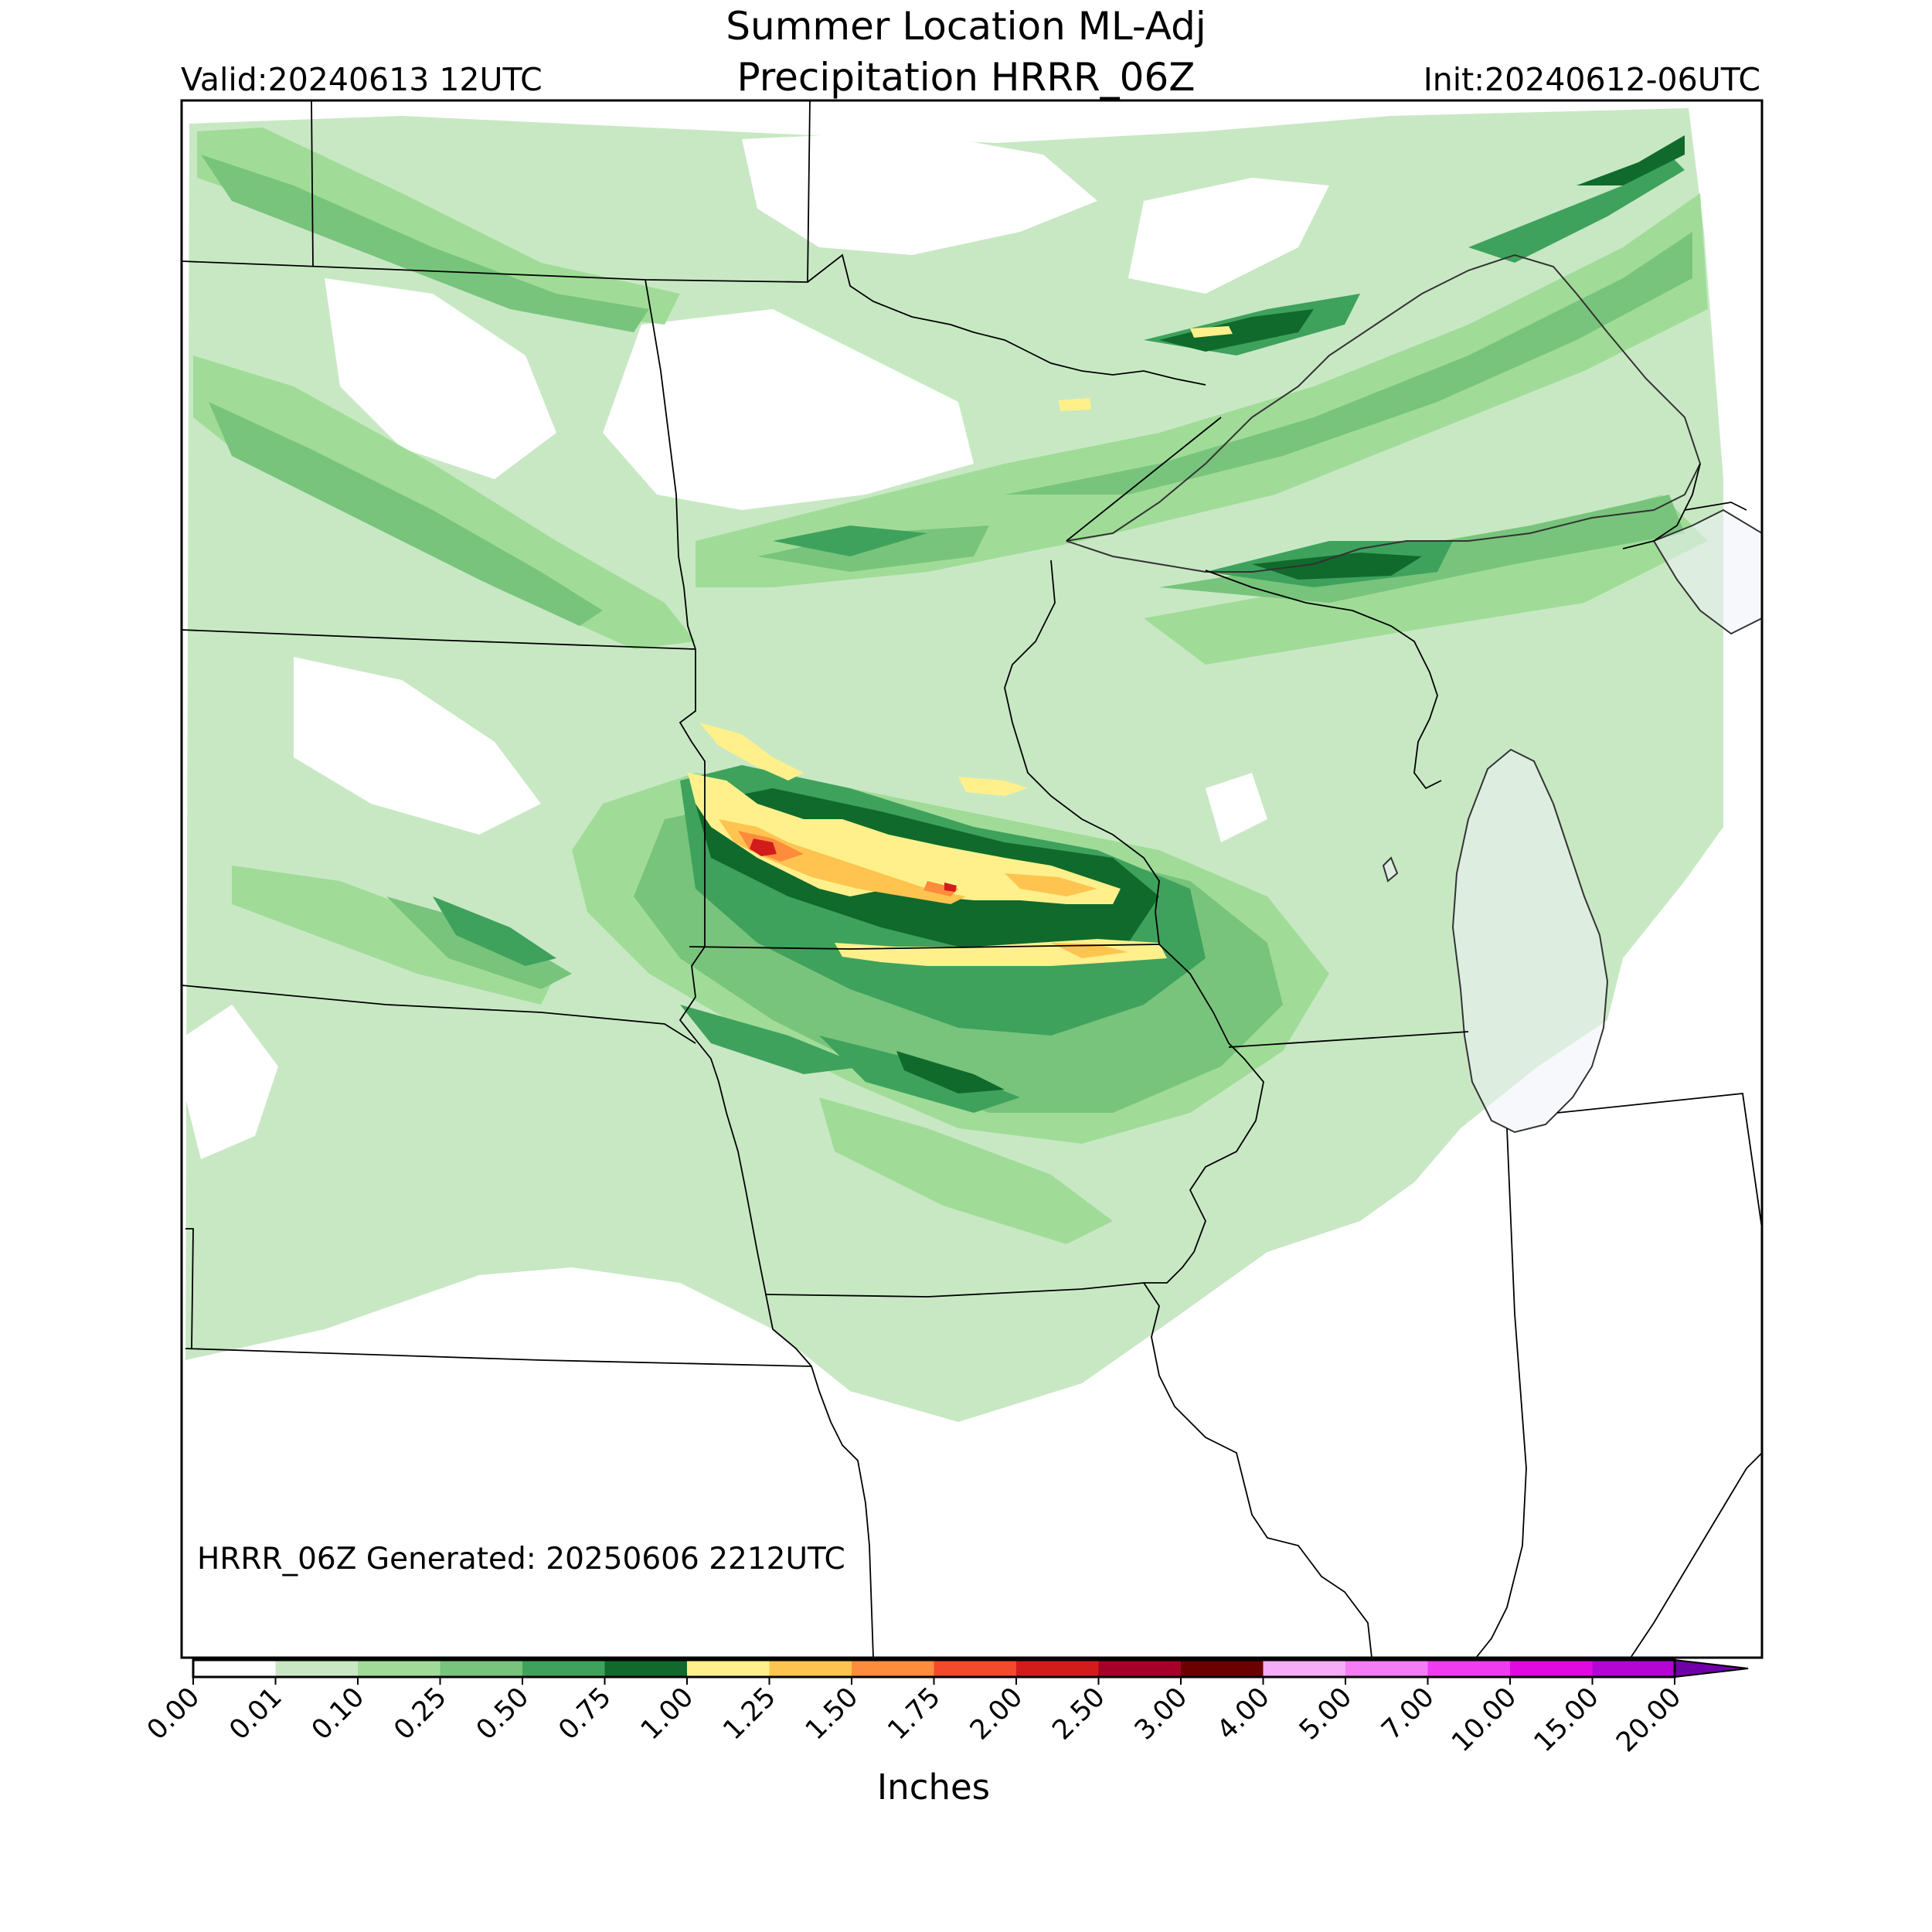  Describe the element at coordinates (997, 1714) in the screenshot. I see `colorbar-tick-label: 2.00` at that location.